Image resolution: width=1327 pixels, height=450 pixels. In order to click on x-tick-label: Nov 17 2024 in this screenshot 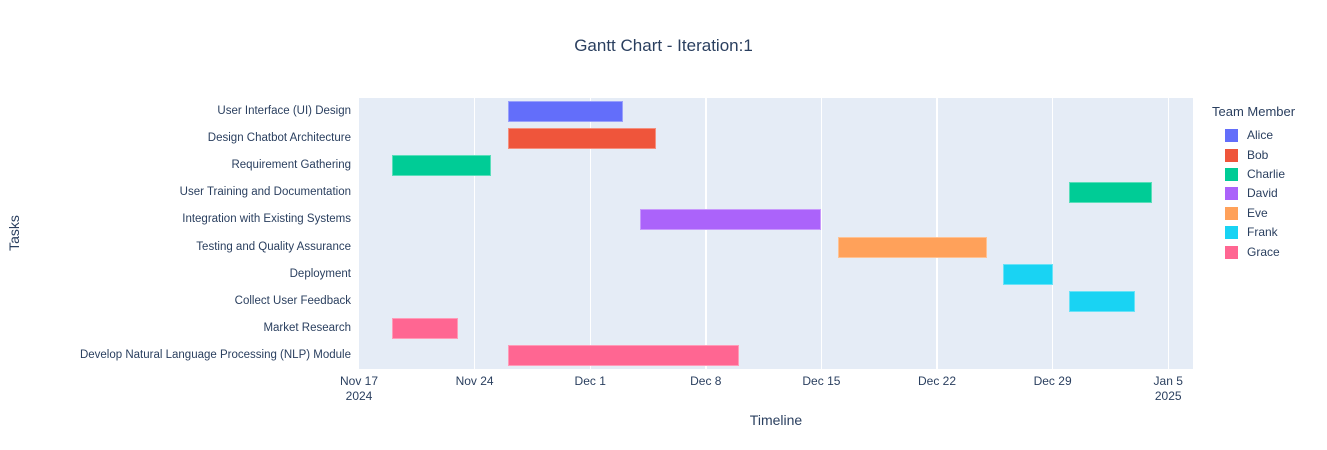, I will do `click(359, 388)`.